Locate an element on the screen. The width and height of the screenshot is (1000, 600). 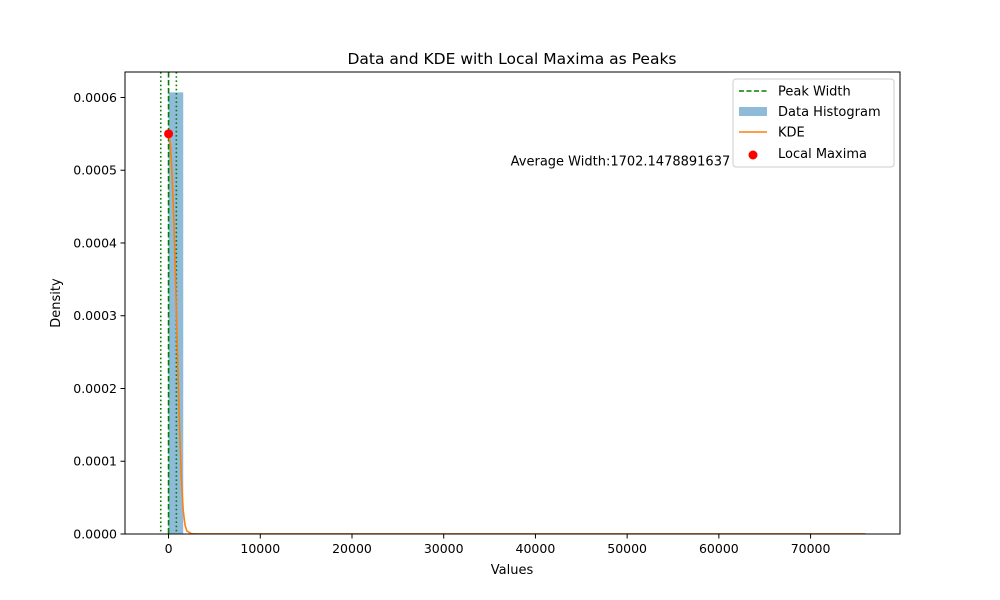
y-axis-title: Density is located at coordinates (56, 303).